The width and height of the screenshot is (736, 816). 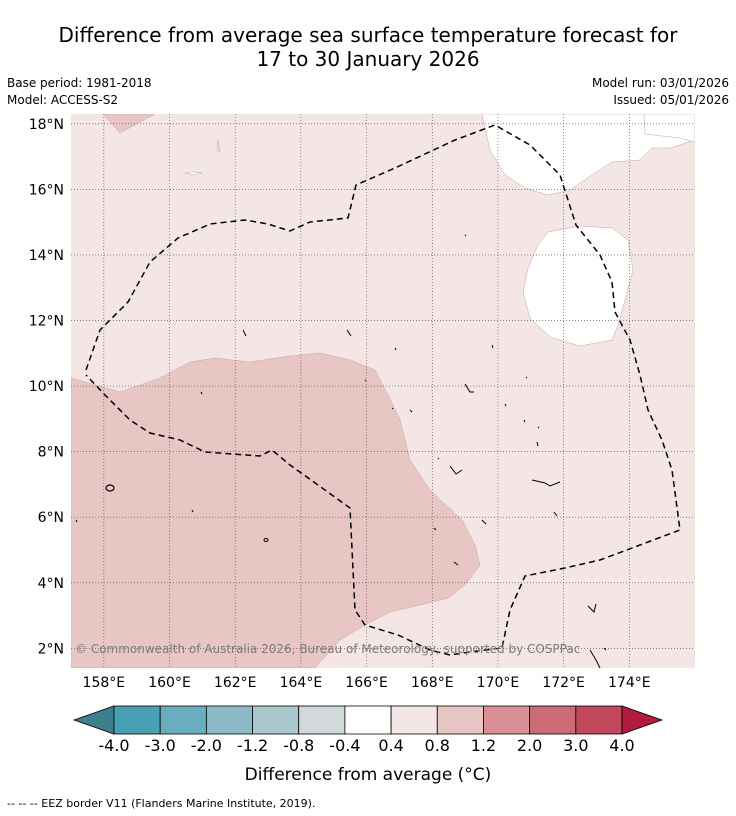 What do you see at coordinates (160, 745) in the screenshot?
I see `colorbar-tick-label: -3.0` at bounding box center [160, 745].